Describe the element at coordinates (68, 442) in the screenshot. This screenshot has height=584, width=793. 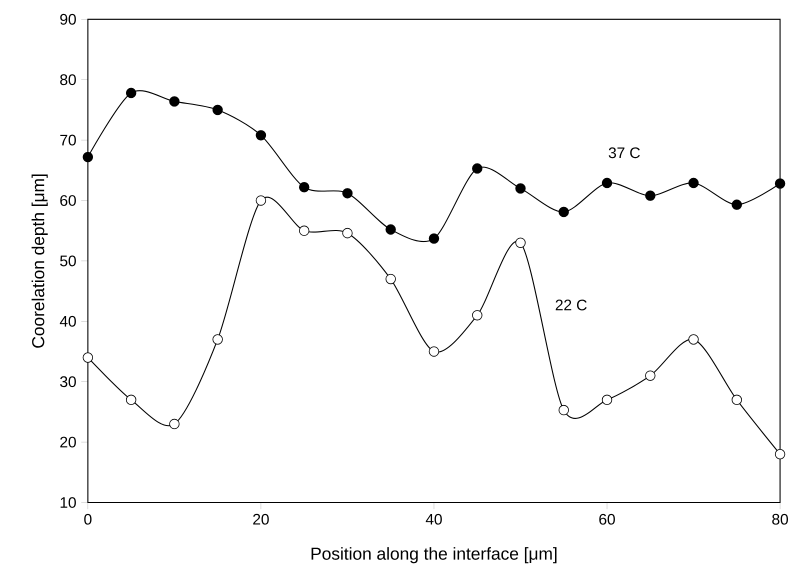
I see `y-tick-label: 20` at that location.